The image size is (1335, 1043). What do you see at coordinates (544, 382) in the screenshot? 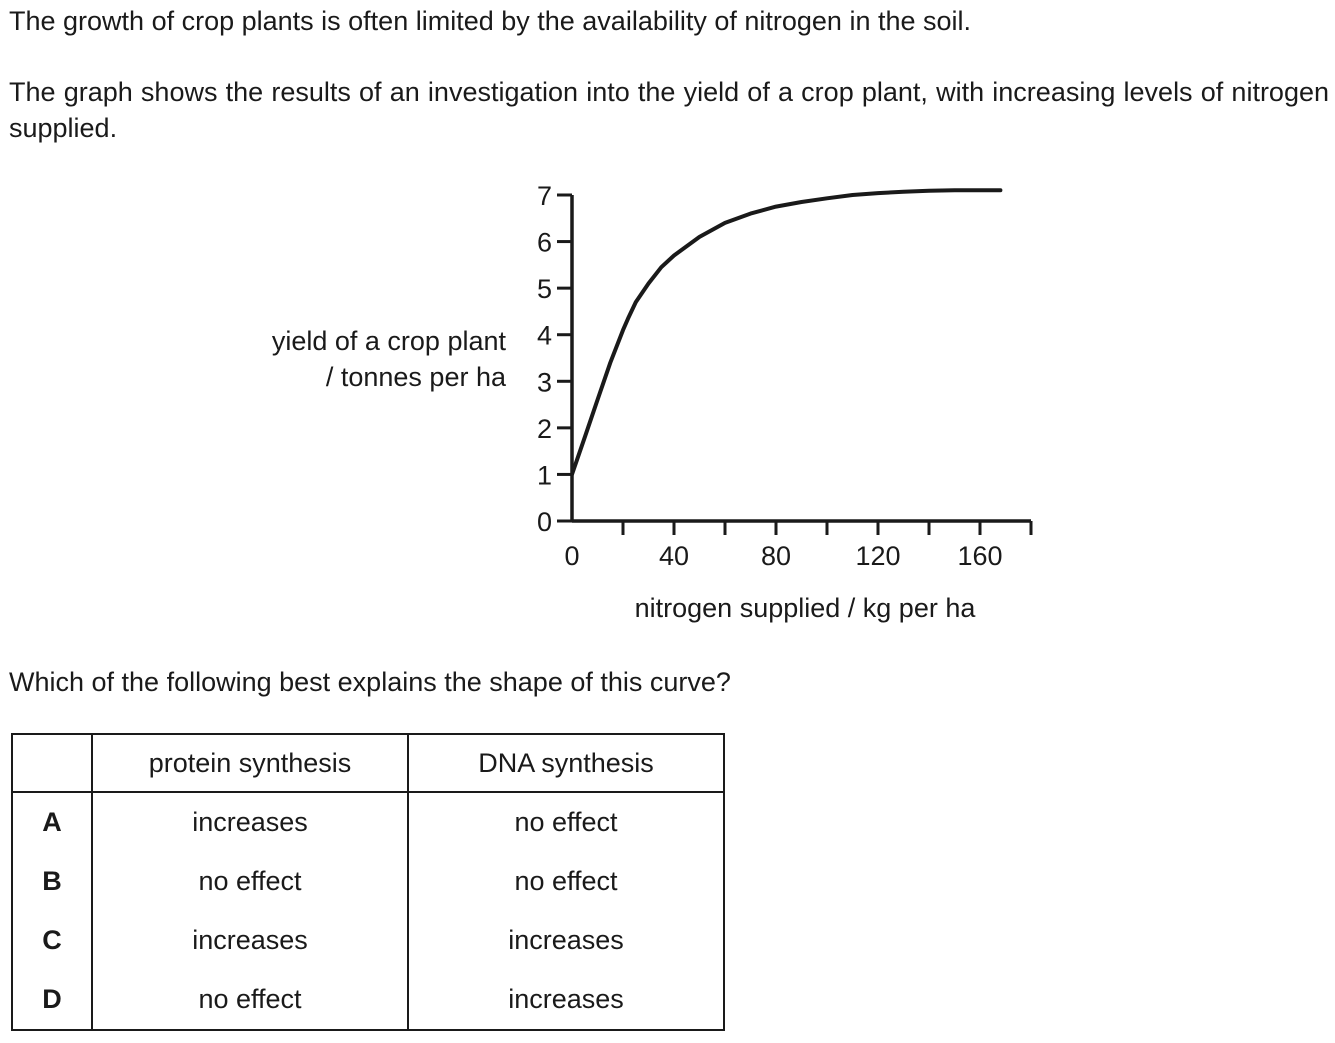
I see `y-tick-label: 3` at bounding box center [544, 382].